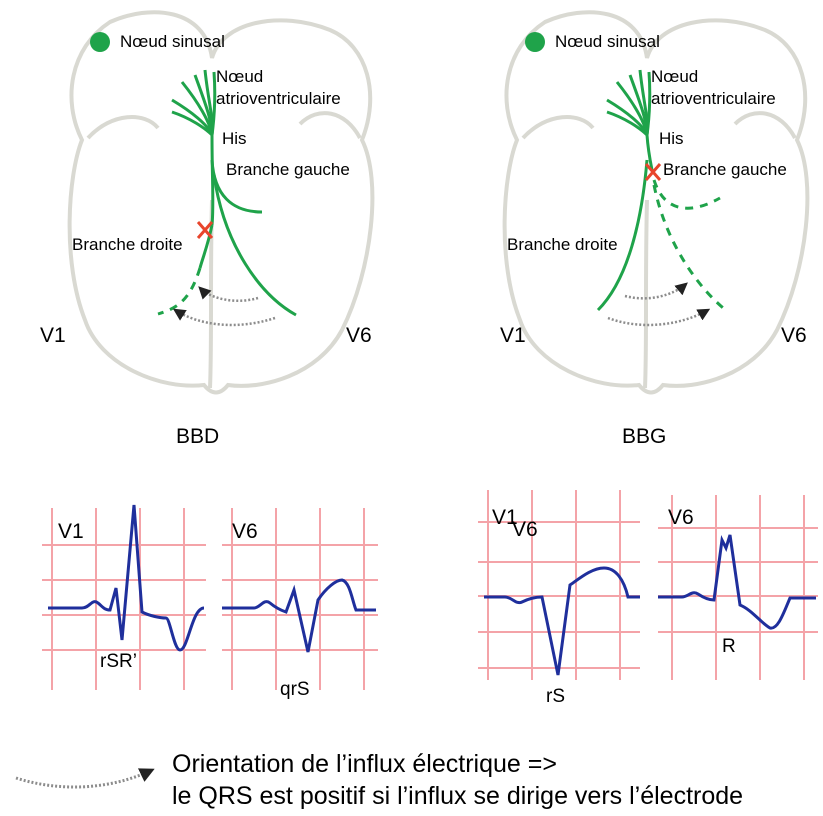 The height and width of the screenshot is (816, 823). What do you see at coordinates (53, 335) in the screenshot?
I see `lead-v1-label-left: V1` at bounding box center [53, 335].